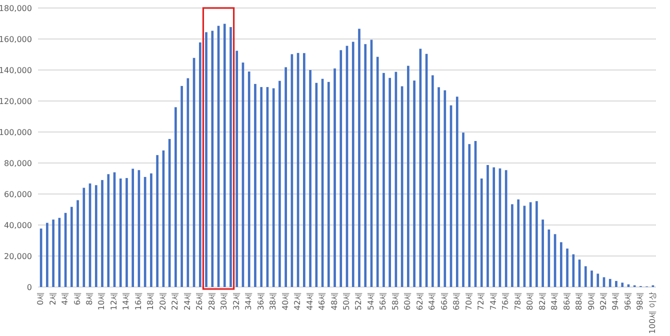 Image resolution: width=670 pixels, height=336 pixels. Describe the element at coordinates (407, 301) in the screenshot. I see `x-tick-label: 60세` at that location.